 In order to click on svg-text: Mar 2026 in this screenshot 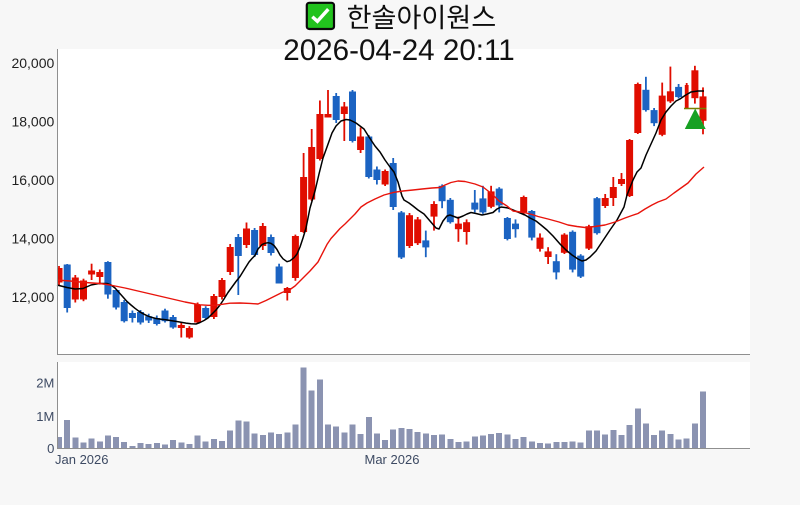, I will do `click(392, 459)`.